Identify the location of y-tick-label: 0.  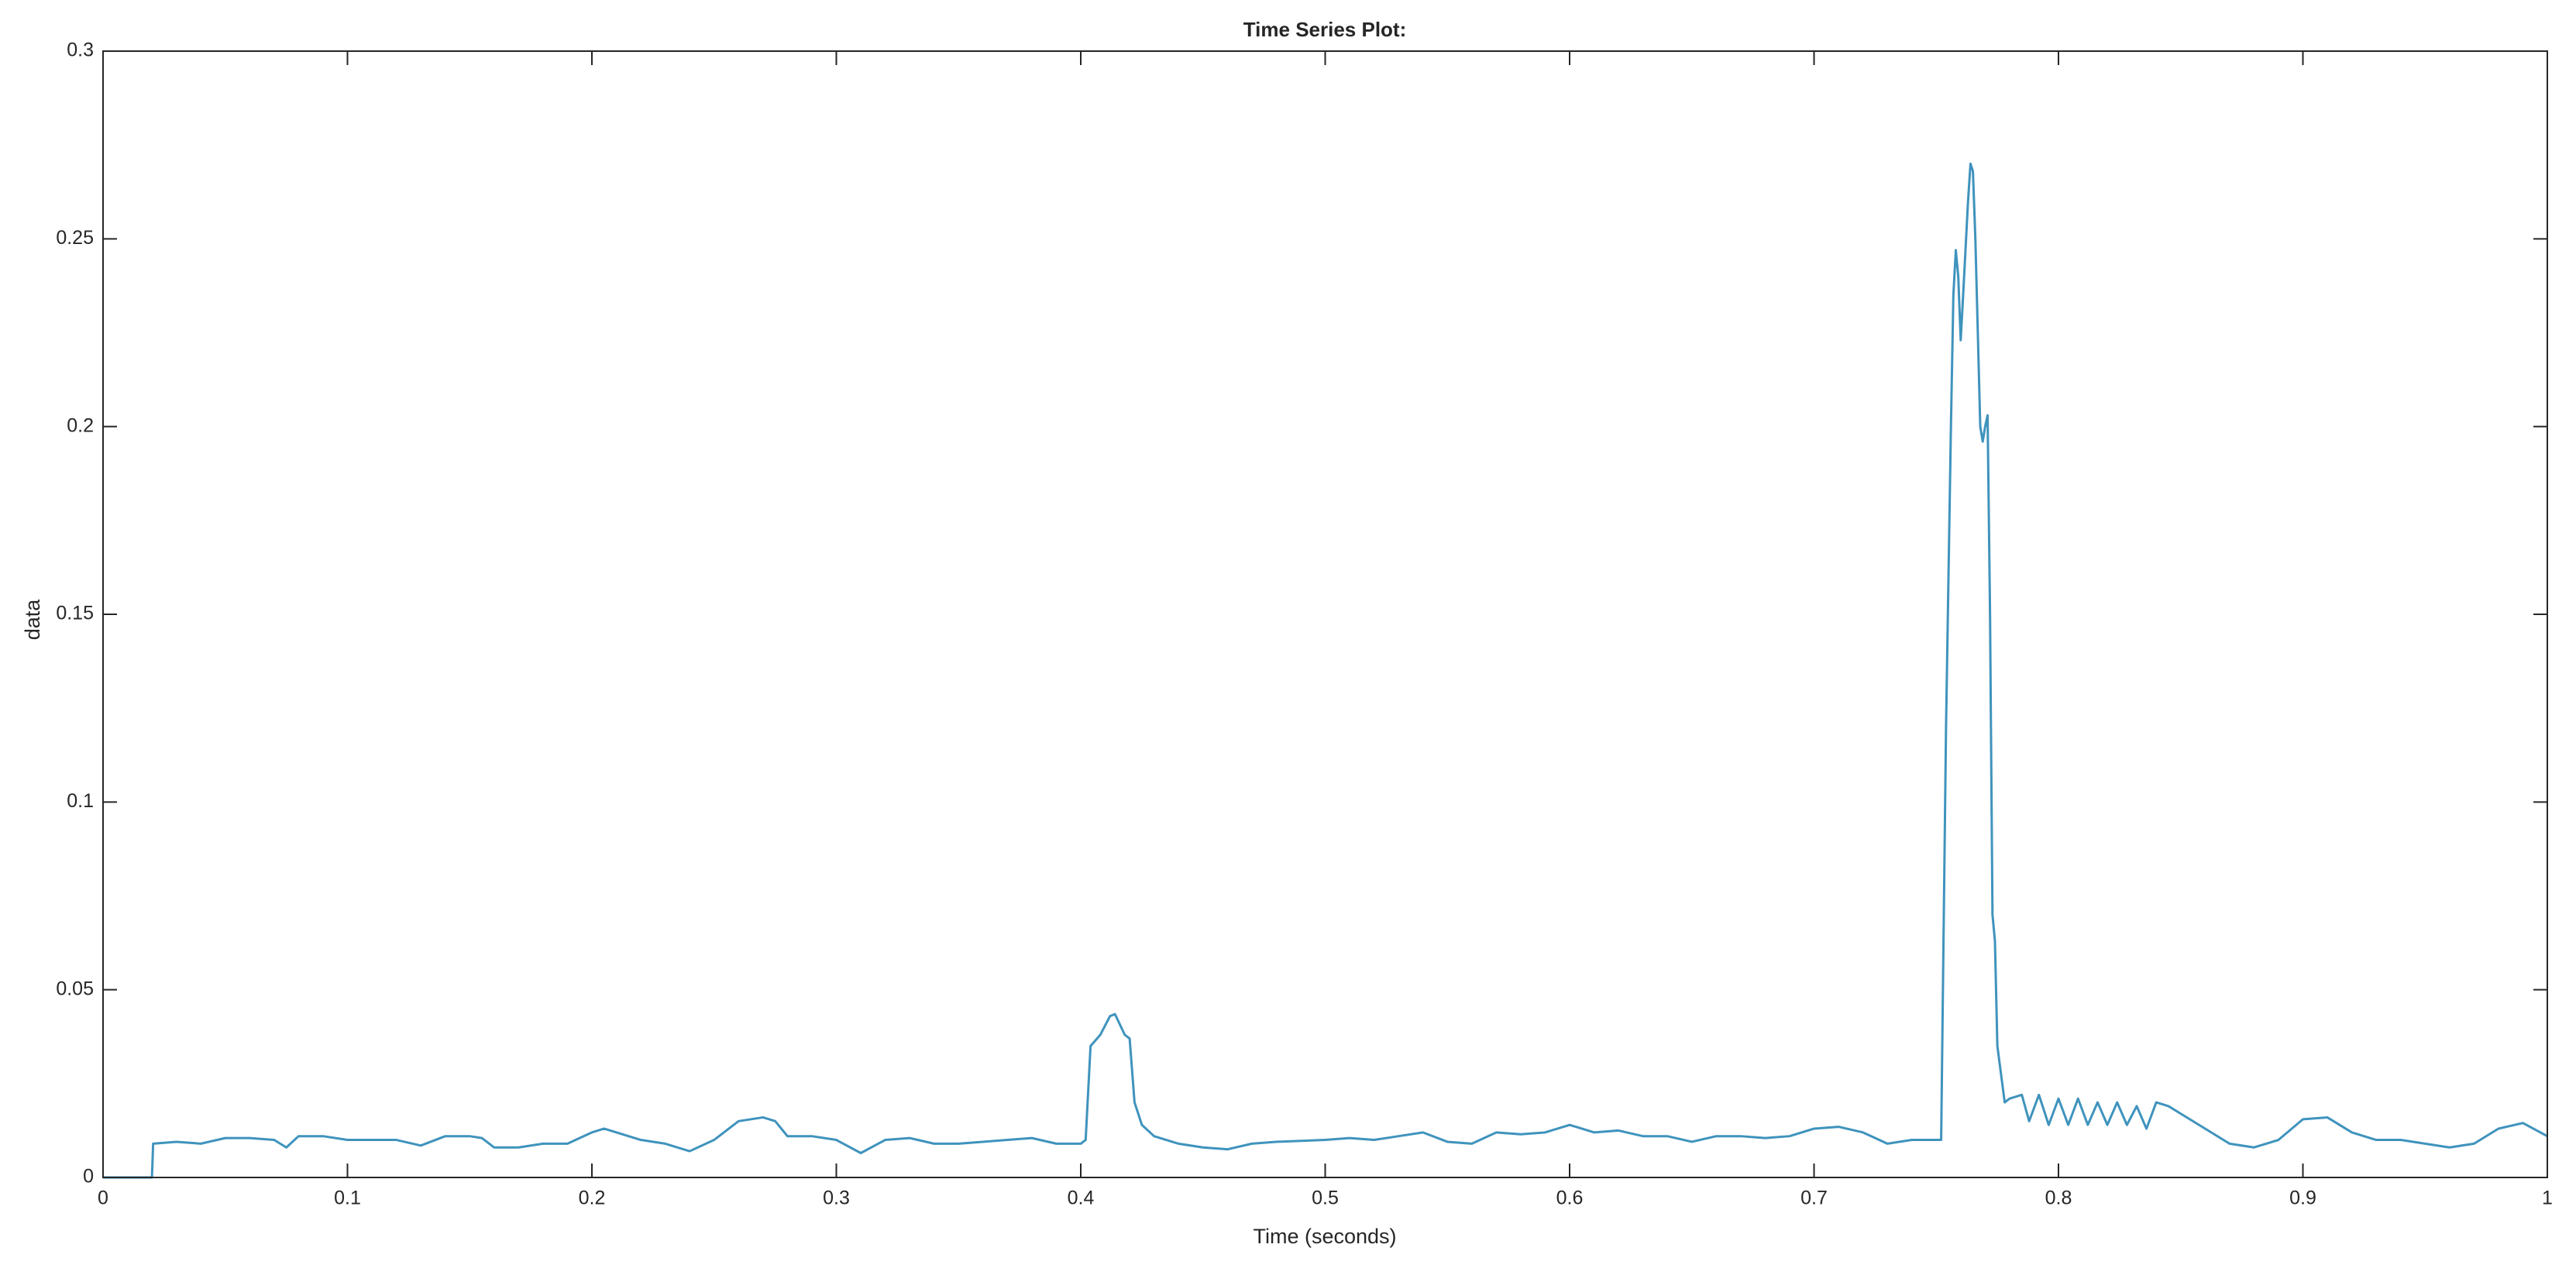
(88, 1177).